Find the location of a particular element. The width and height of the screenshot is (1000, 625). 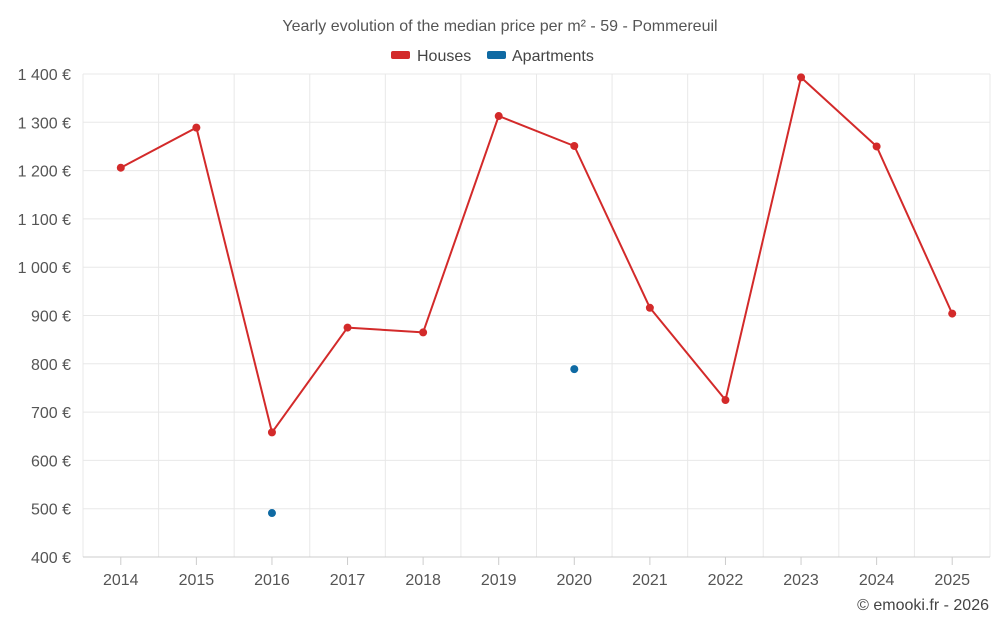

x-tick-label: 2016 is located at coordinates (272, 580).